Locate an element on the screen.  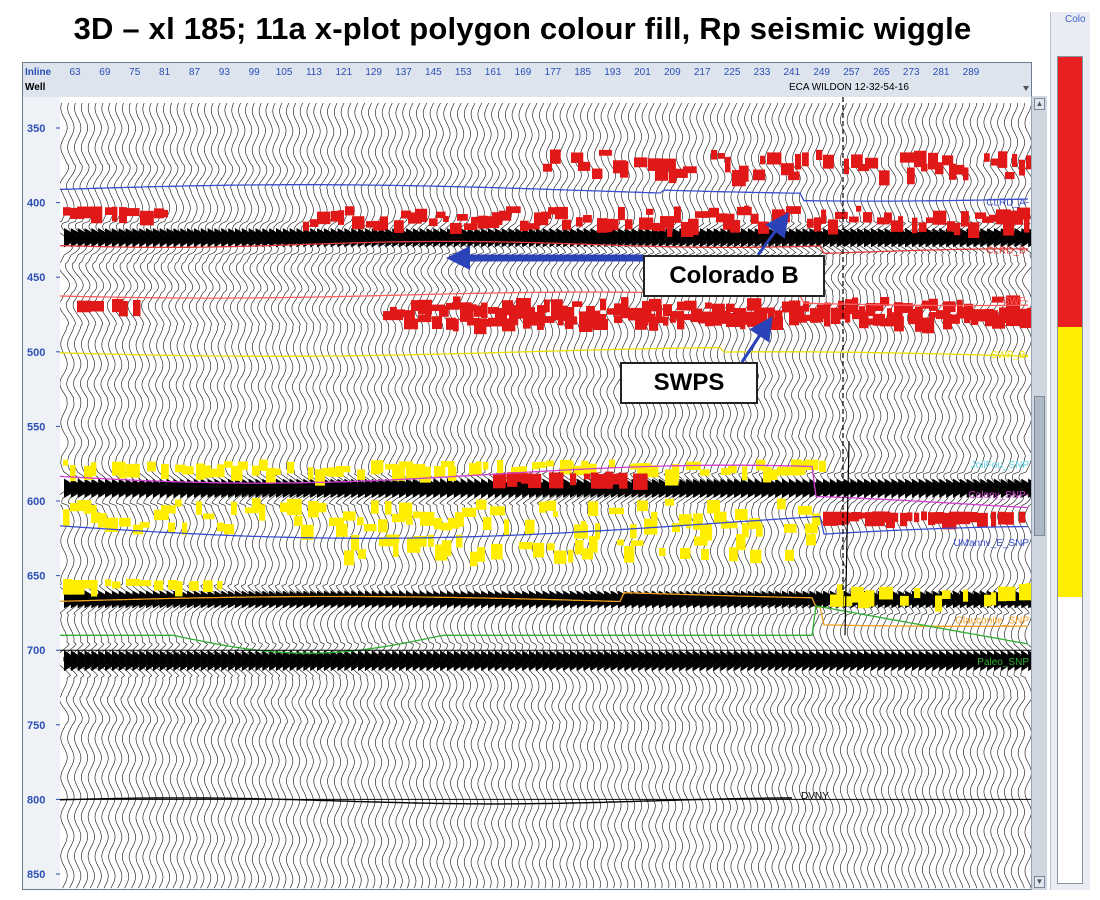
red-fill-colony is located at coordinates (573, 479).